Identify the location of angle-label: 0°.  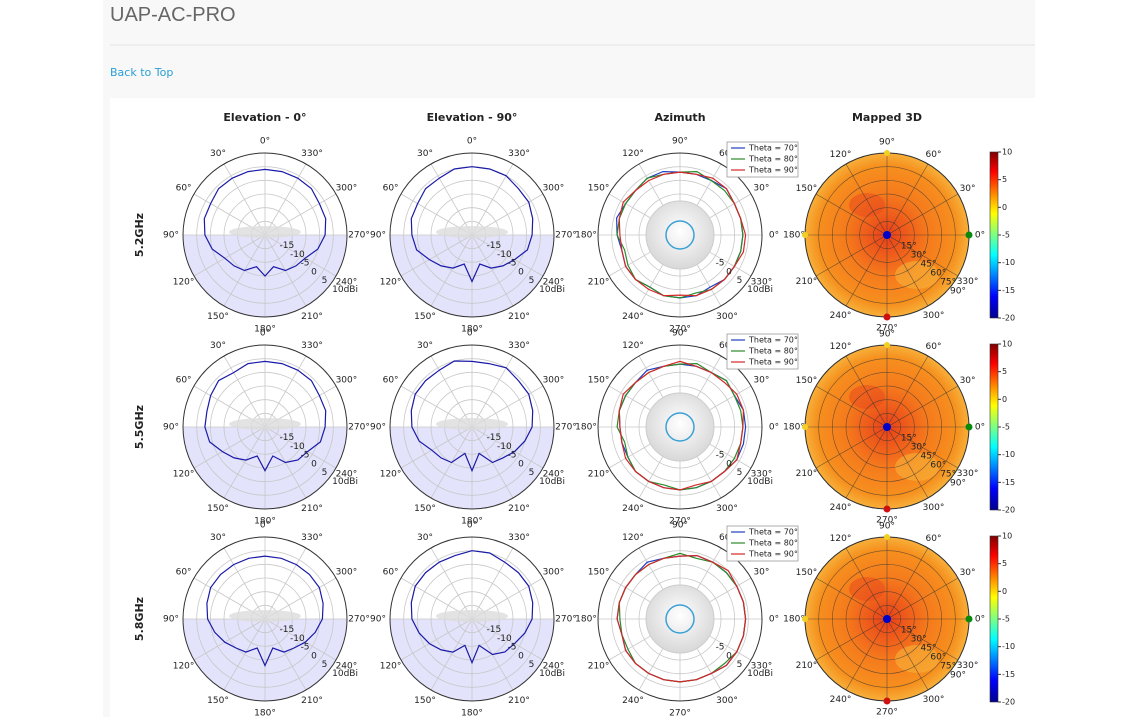
(265, 142).